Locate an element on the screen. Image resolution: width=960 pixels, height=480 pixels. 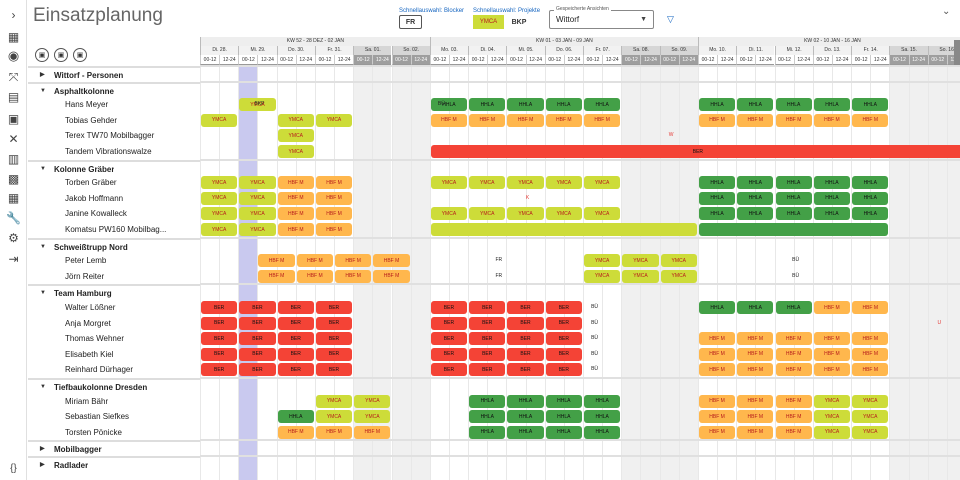
briefcase-icon: ▣ is located at coordinates (13, 119).